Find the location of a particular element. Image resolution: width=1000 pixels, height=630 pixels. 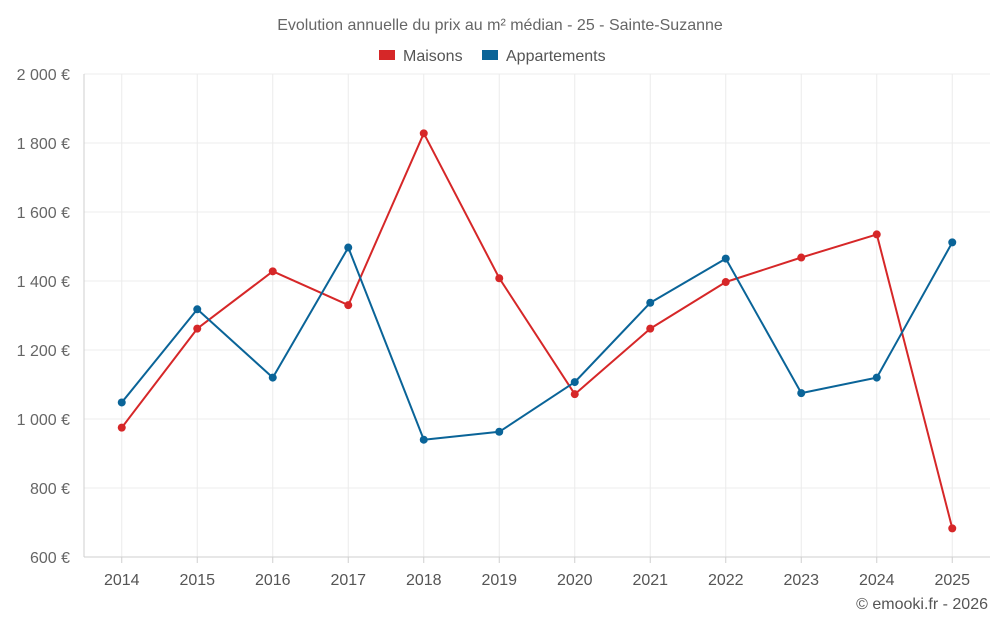

x-tick-label: 2019 is located at coordinates (499, 580).